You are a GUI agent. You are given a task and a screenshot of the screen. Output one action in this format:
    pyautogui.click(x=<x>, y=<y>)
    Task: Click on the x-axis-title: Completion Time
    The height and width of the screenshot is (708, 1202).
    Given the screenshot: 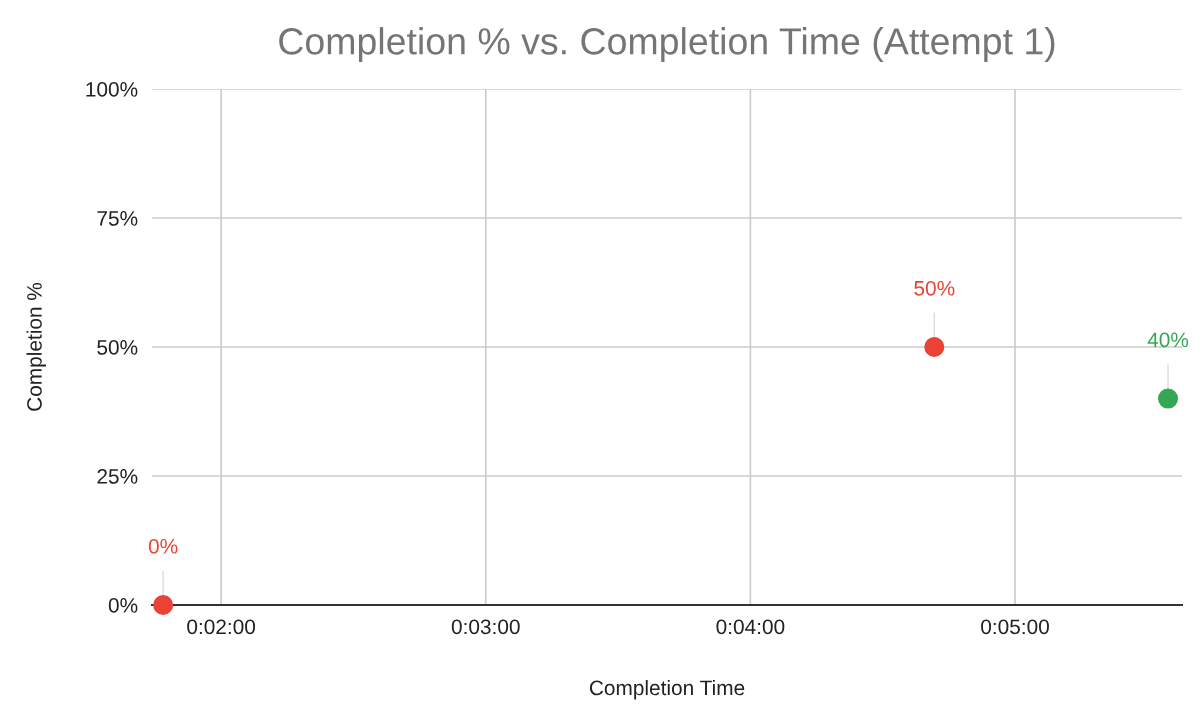 What is the action you would take?
    pyautogui.click(x=667, y=689)
    